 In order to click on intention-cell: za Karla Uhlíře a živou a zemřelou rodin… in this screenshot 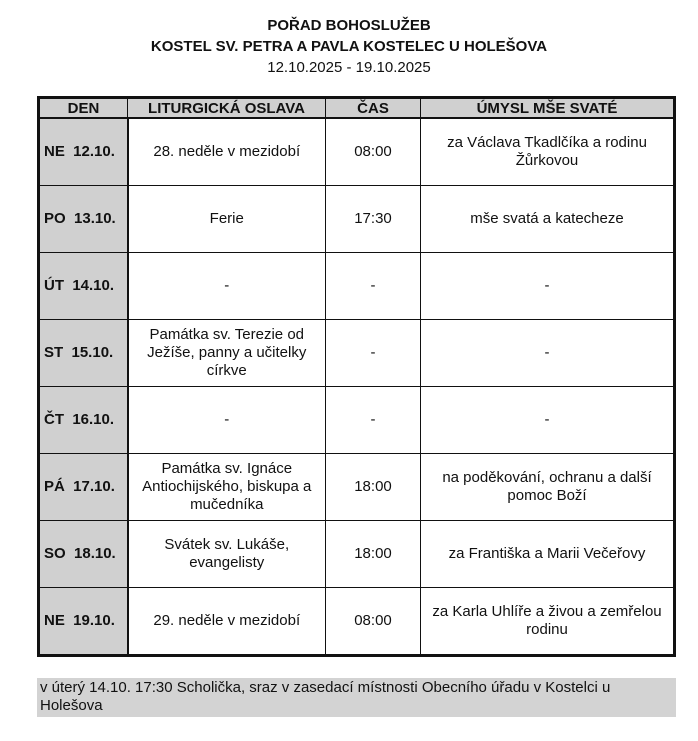, I will do `click(547, 621)`.